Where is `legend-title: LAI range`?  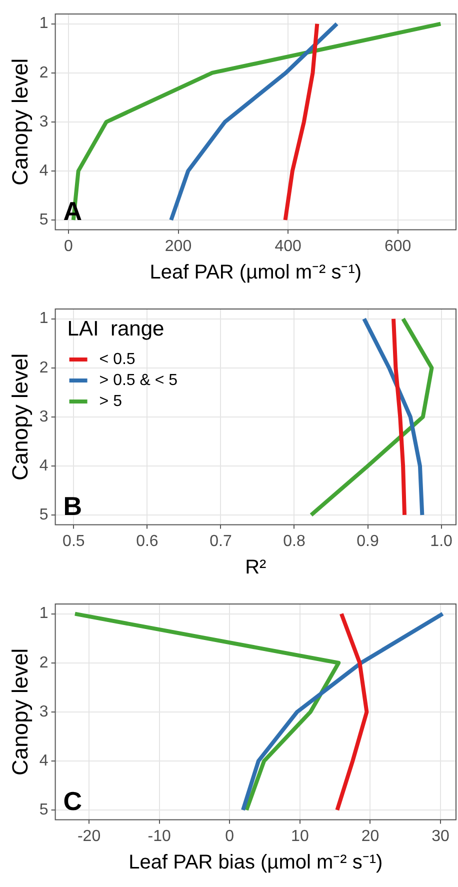 legend-title: LAI range is located at coordinates (115, 328).